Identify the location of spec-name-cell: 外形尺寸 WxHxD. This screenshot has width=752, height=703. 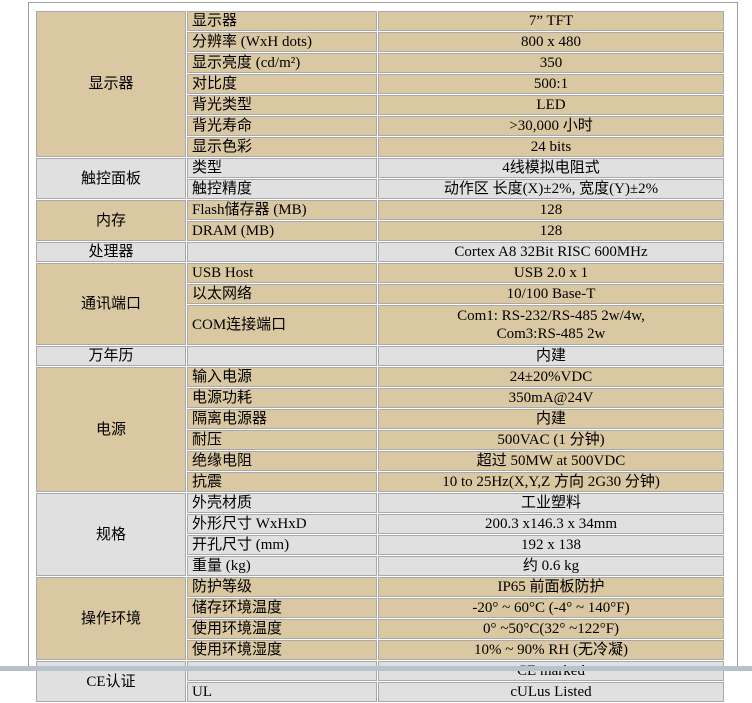
(282, 524).